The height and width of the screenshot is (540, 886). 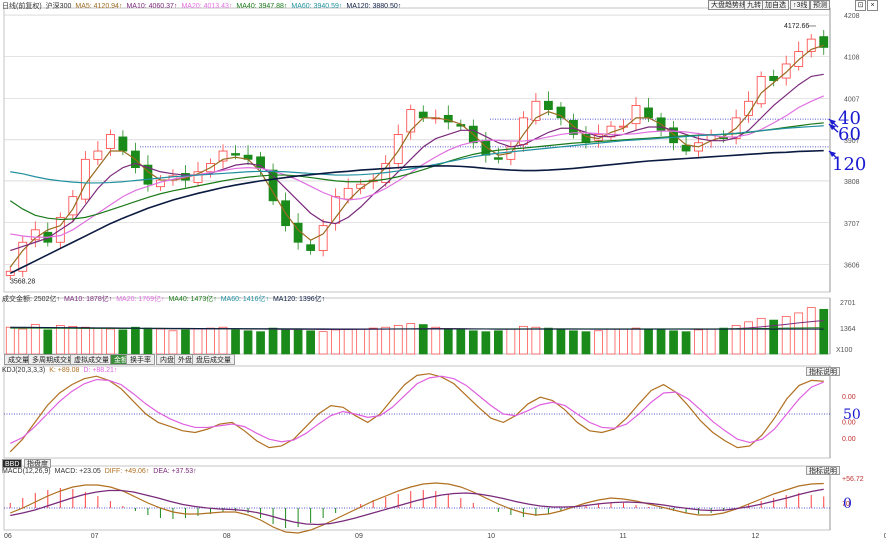 What do you see at coordinates (26, 471) in the screenshot?
I see `legend-entry: MACD(12,26,9)` at bounding box center [26, 471].